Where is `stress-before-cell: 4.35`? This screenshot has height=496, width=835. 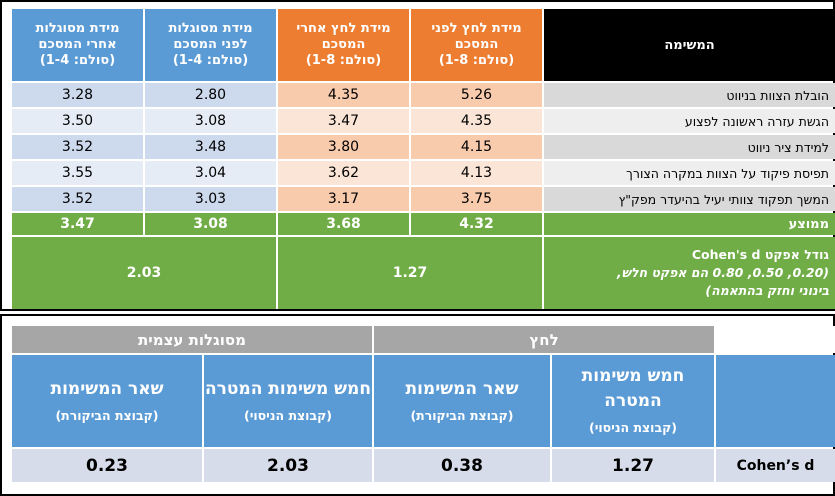
stress-before-cell: 4.35 is located at coordinates (476, 121).